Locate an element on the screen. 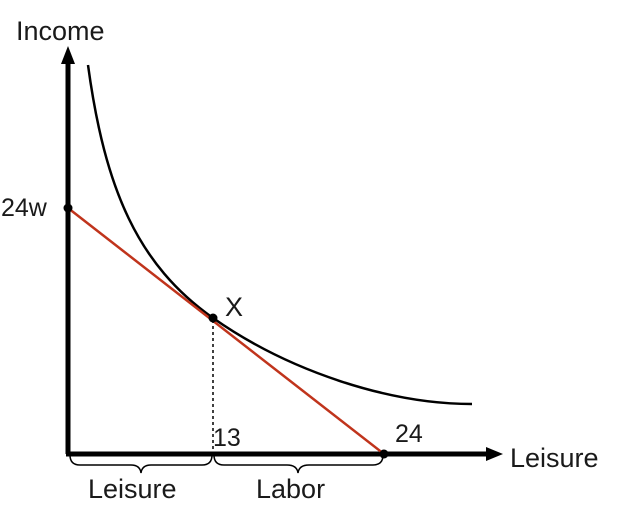 The image size is (624, 518). leisure-bracket-label: Leisure is located at coordinates (132, 489).